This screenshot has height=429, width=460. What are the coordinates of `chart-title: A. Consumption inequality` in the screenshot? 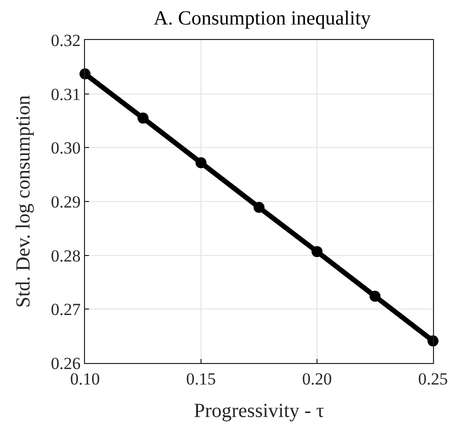 It's located at (262, 19).